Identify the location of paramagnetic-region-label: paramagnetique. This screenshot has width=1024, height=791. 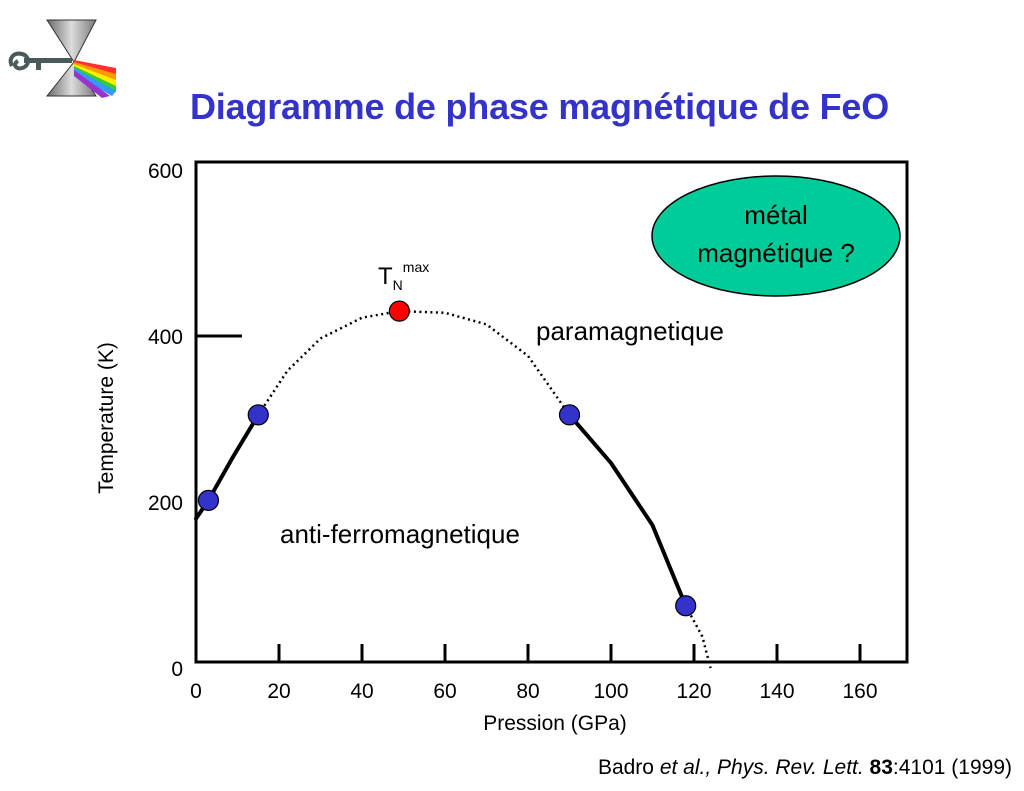
(630, 331).